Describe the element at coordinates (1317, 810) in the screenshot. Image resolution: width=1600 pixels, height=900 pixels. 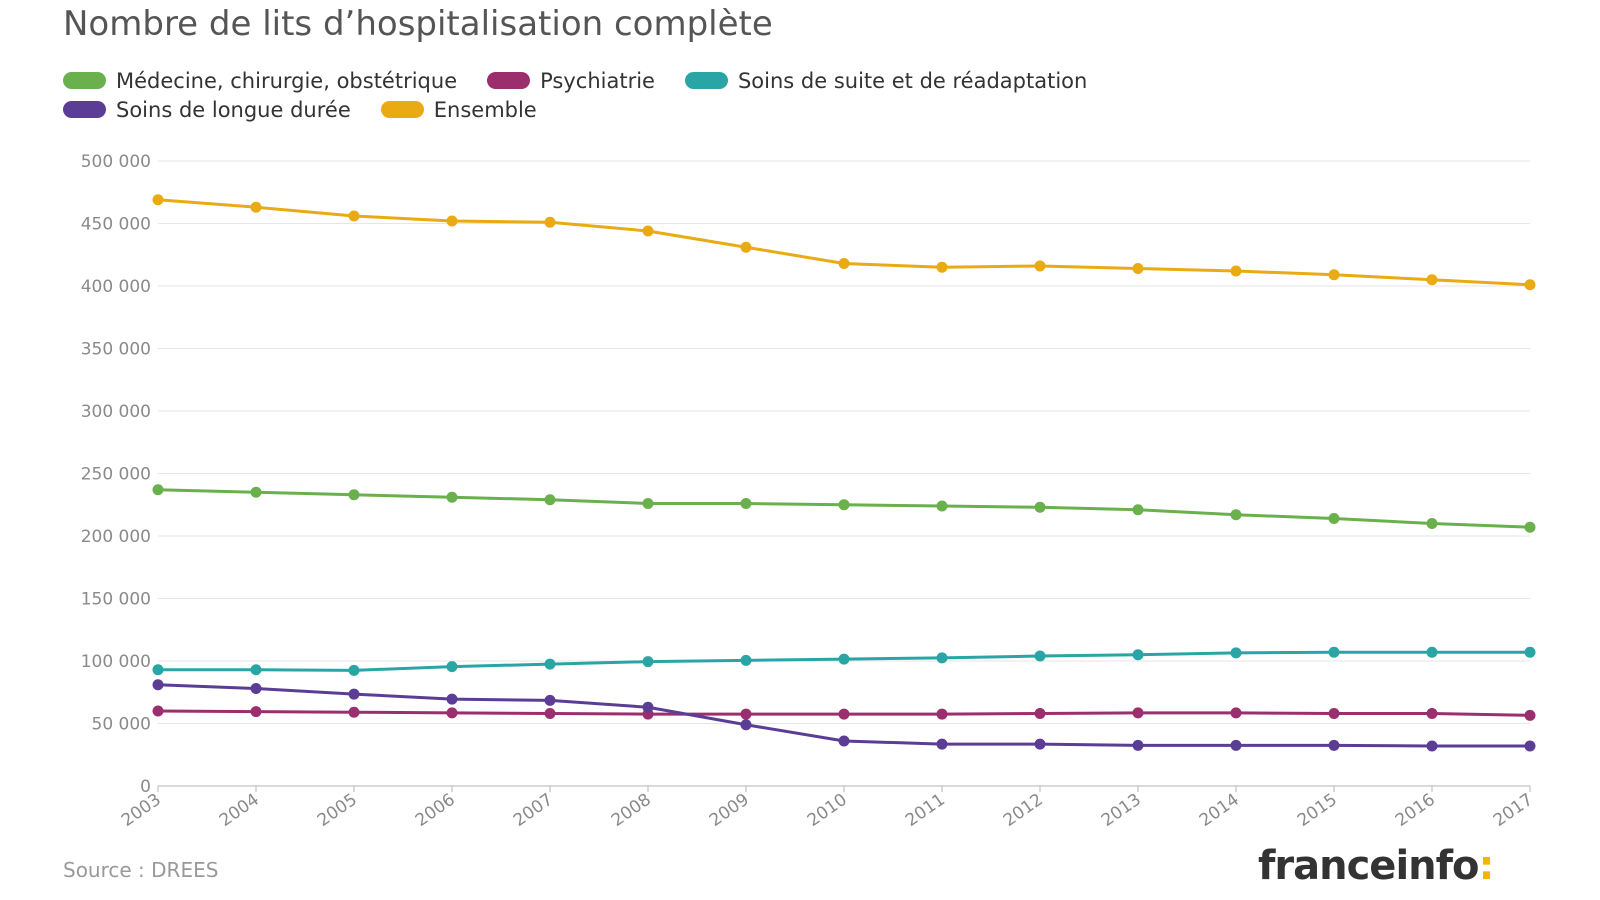
I see `x-tick-label: 2015` at that location.